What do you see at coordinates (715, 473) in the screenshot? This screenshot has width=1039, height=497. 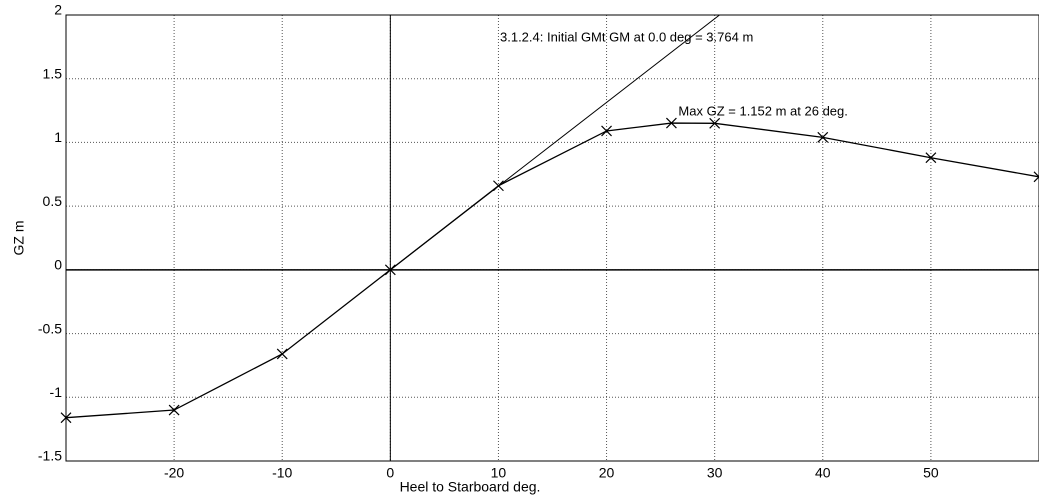 I see `x-tick-label: 30` at bounding box center [715, 473].